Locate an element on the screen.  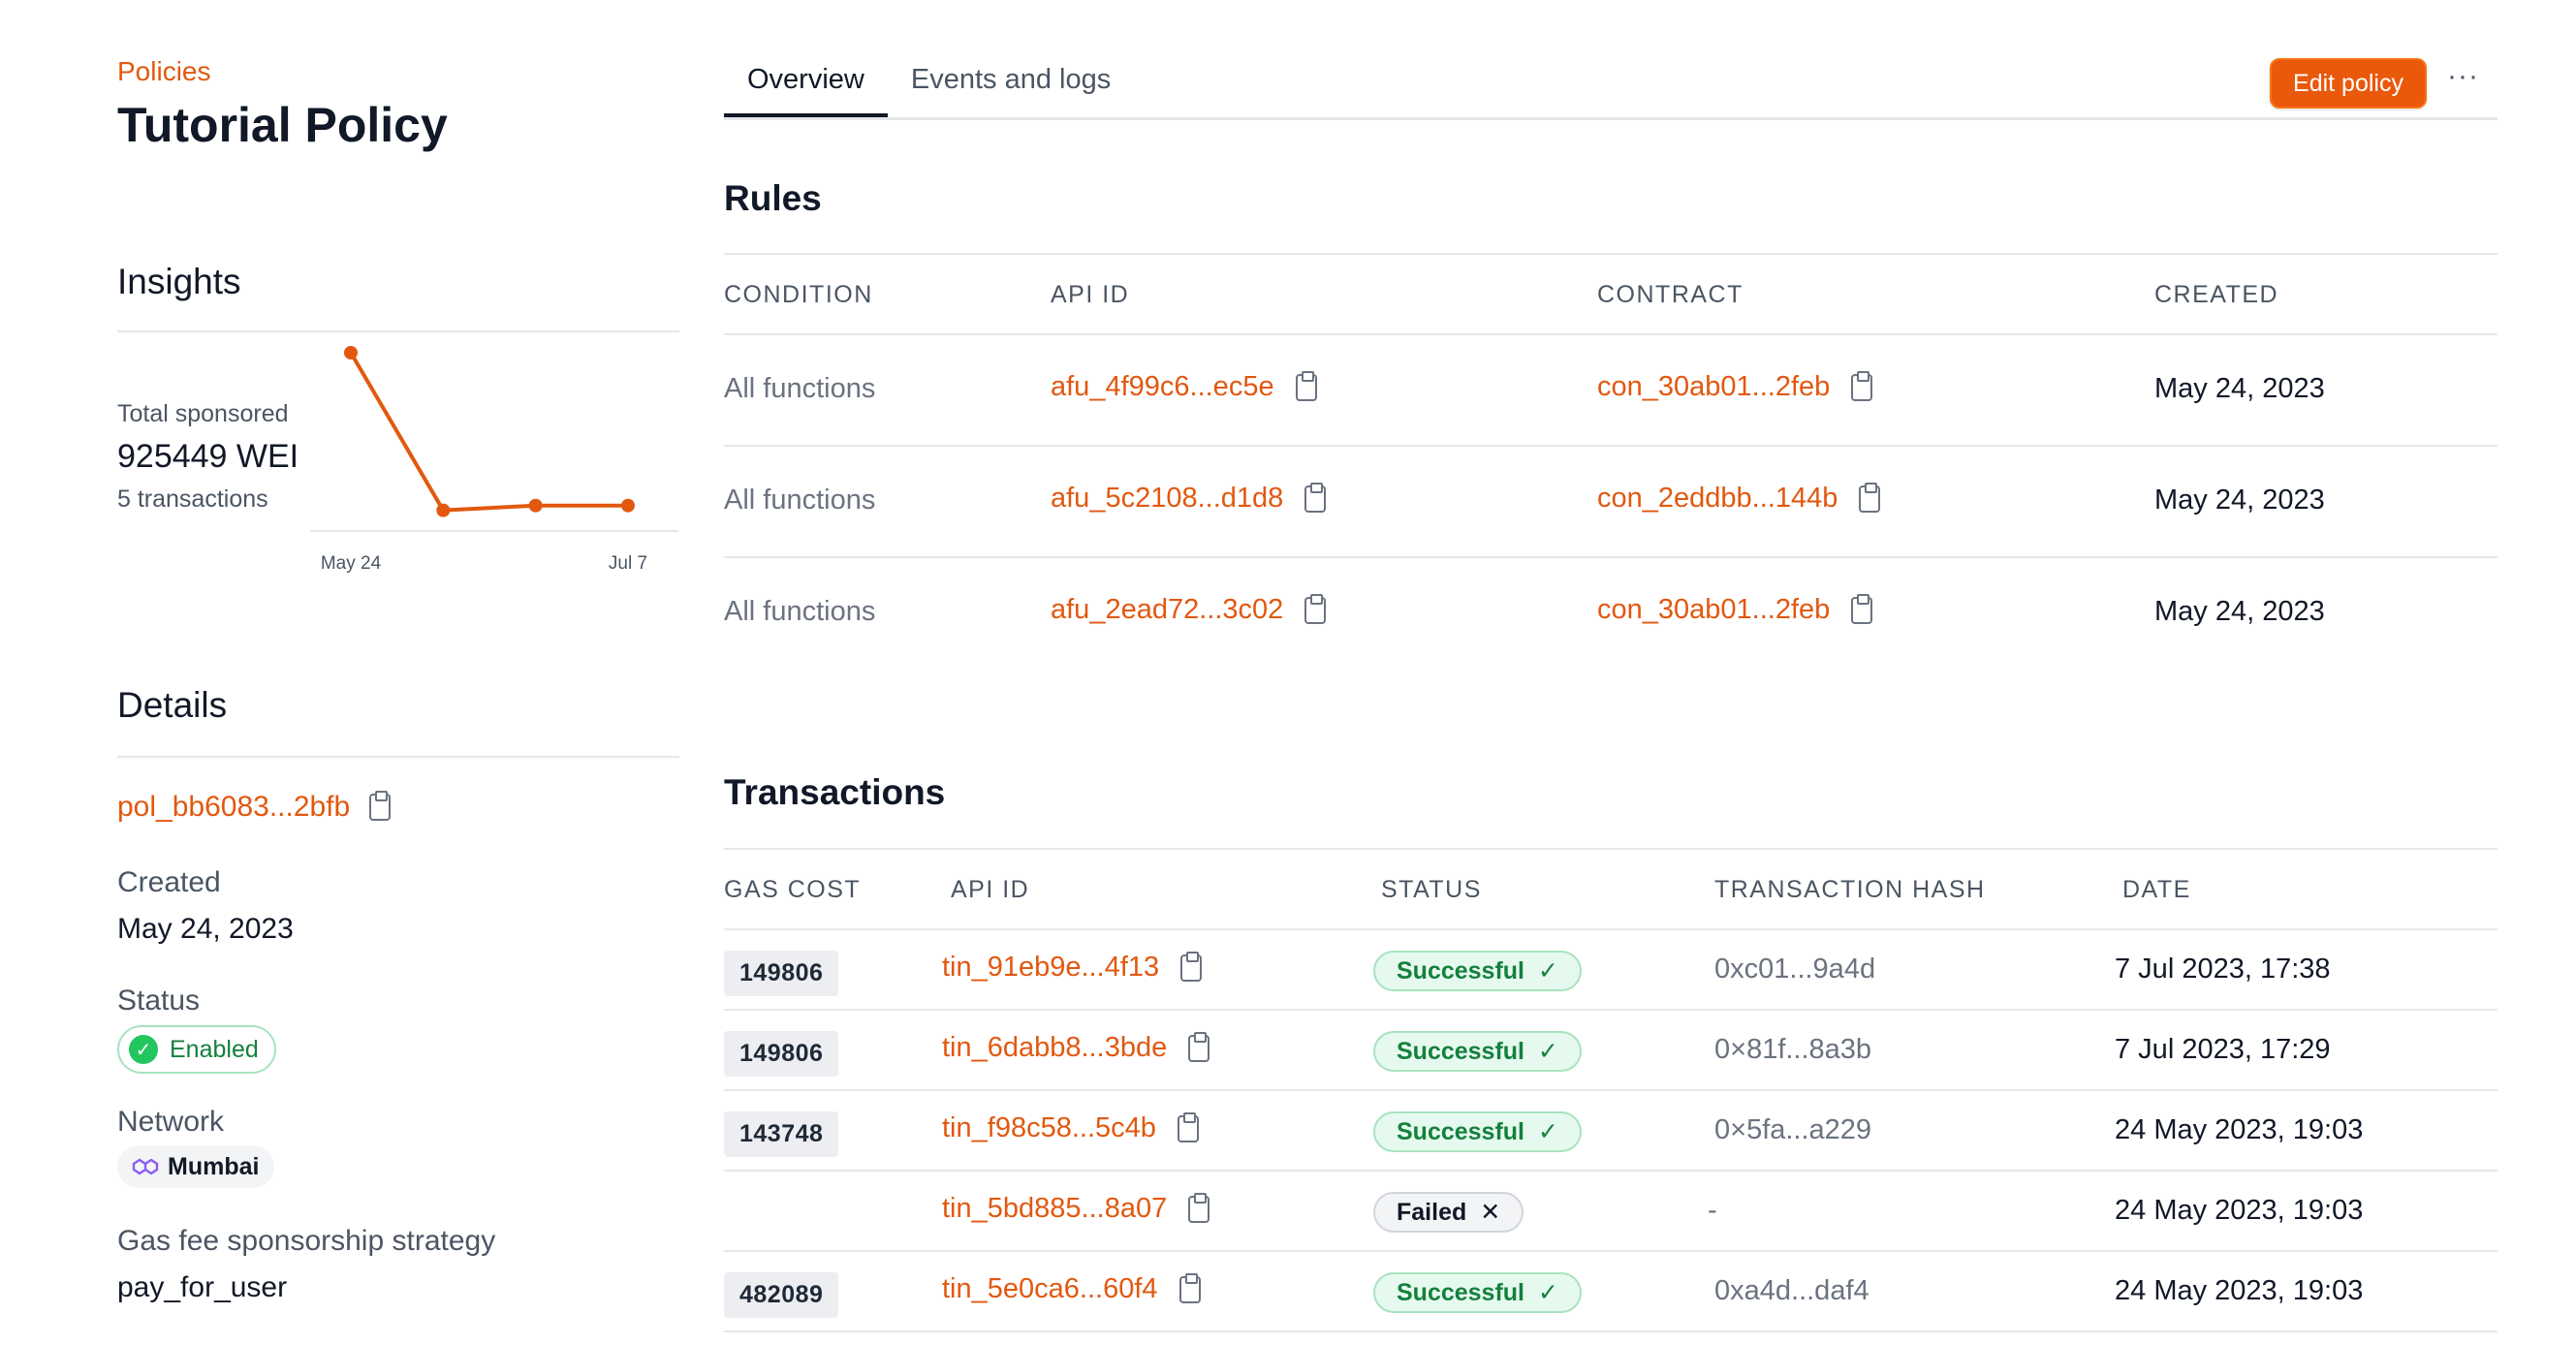
details-divider is located at coordinates (398, 757).